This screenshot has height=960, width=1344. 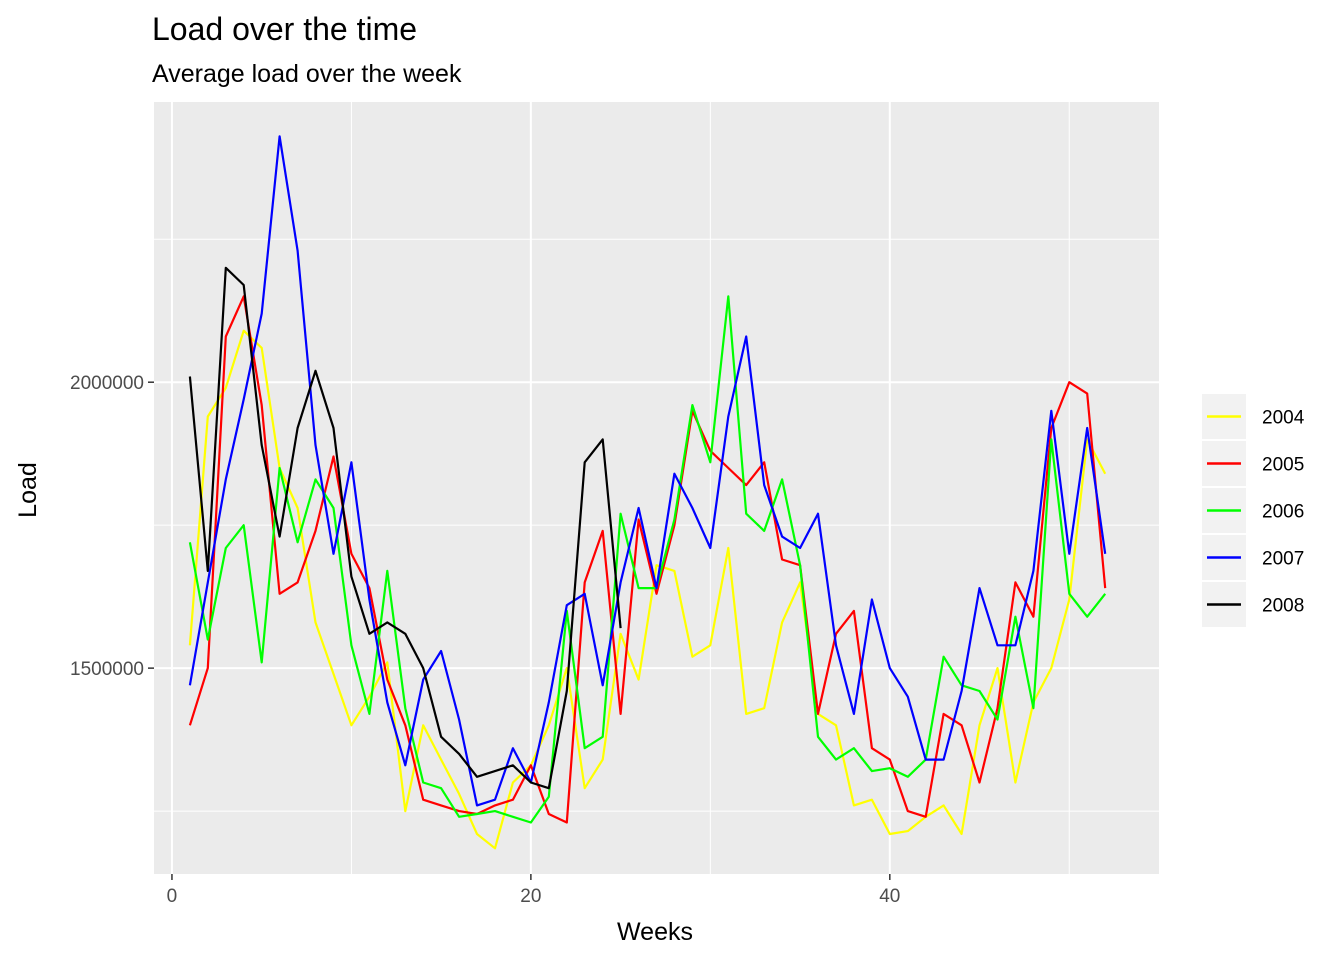 What do you see at coordinates (1283, 418) in the screenshot?
I see `legend-label-2004: 2004` at bounding box center [1283, 418].